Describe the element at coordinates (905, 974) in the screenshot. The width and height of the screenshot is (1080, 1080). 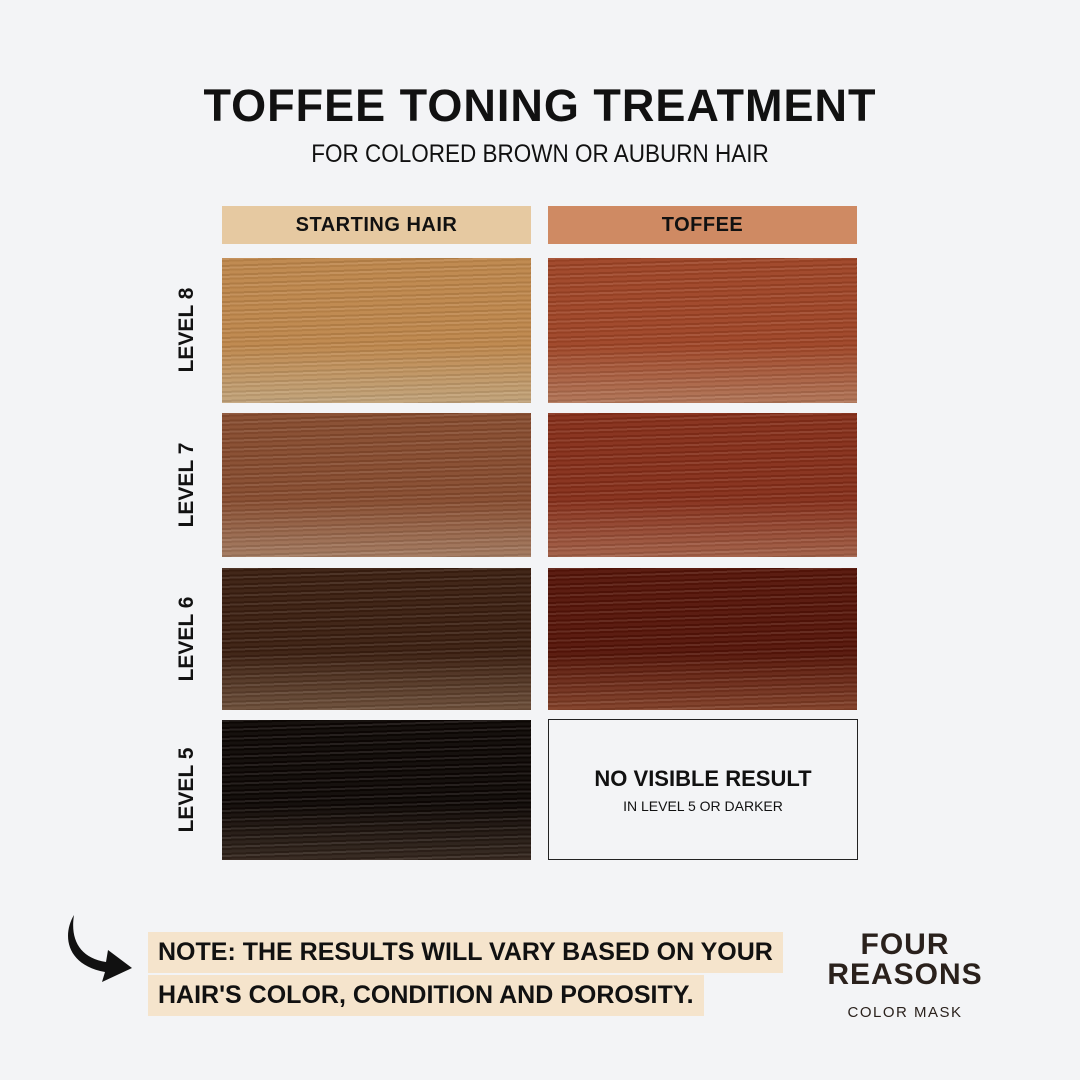
I see `brand-line-2: REASONS` at that location.